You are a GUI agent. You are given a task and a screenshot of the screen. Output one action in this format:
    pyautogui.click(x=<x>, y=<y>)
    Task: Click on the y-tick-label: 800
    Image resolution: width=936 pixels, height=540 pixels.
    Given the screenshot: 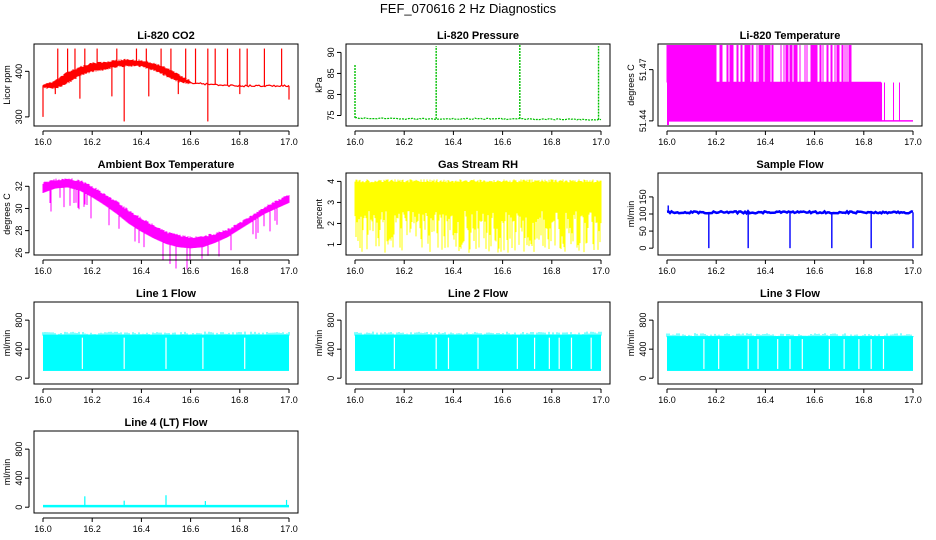 What is the action you would take?
    pyautogui.click(x=331, y=320)
    